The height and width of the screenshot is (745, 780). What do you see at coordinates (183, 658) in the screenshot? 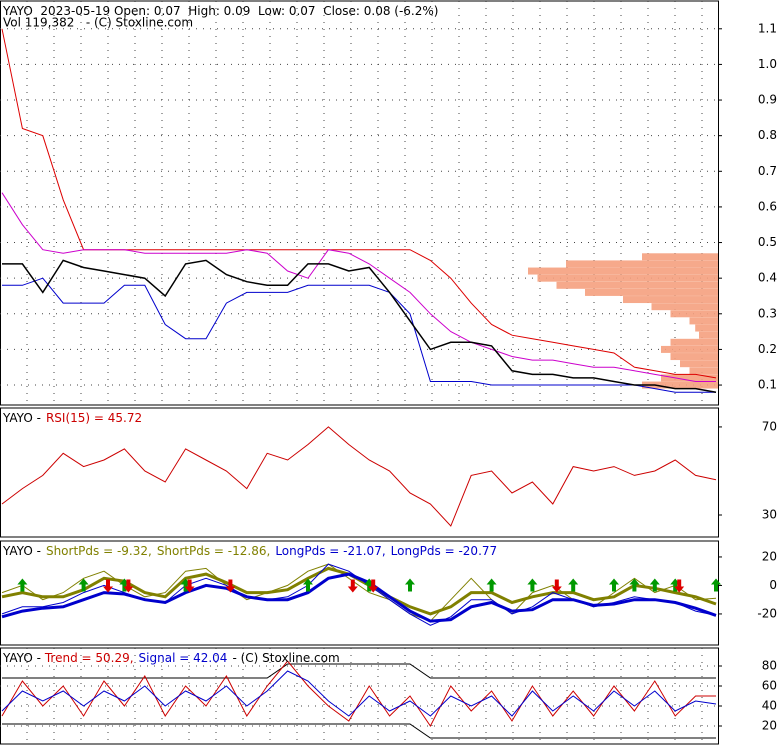
I see `legend-entry: Signal = 42.04` at bounding box center [183, 658].